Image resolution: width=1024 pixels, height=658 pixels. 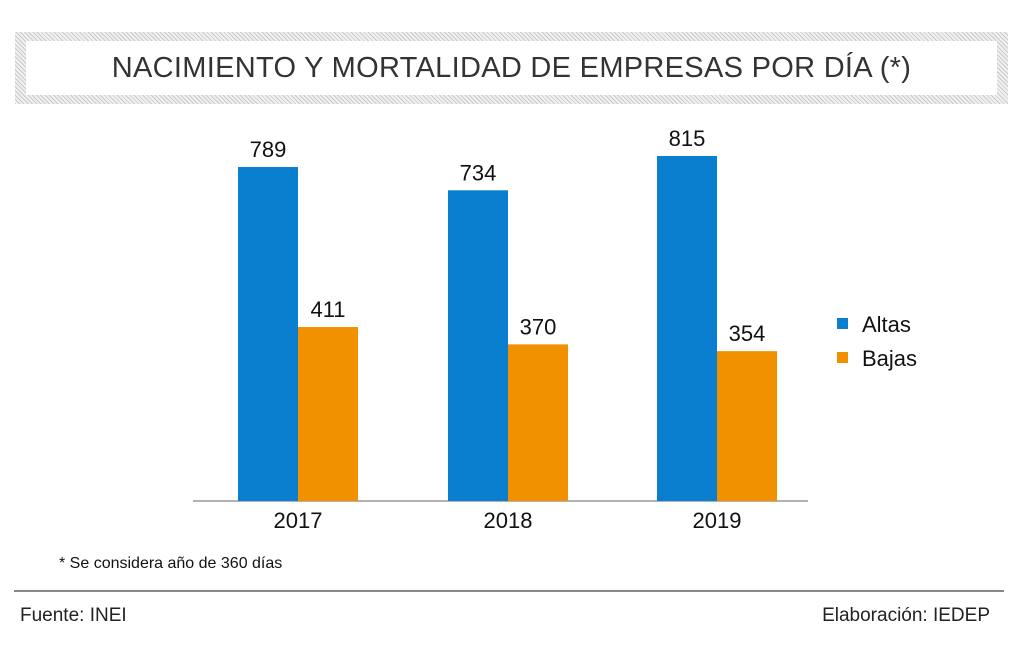 What do you see at coordinates (538, 422) in the screenshot?
I see `bar-bajas-2018` at bounding box center [538, 422].